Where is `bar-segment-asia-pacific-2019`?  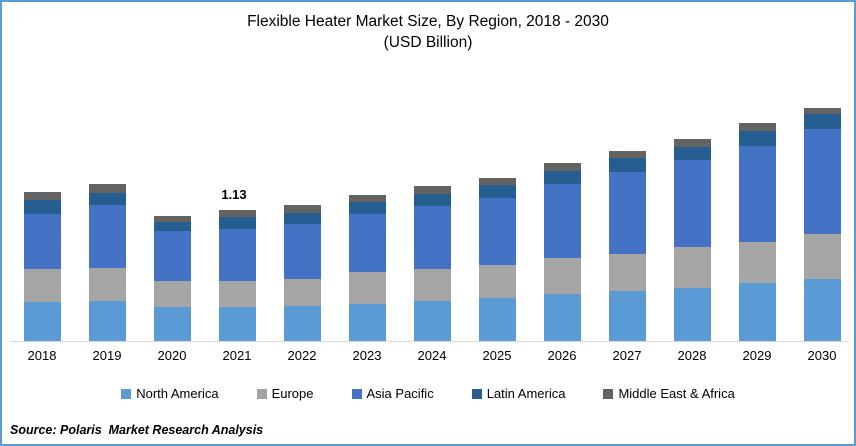 bar-segment-asia-pacific-2019 is located at coordinates (107, 236).